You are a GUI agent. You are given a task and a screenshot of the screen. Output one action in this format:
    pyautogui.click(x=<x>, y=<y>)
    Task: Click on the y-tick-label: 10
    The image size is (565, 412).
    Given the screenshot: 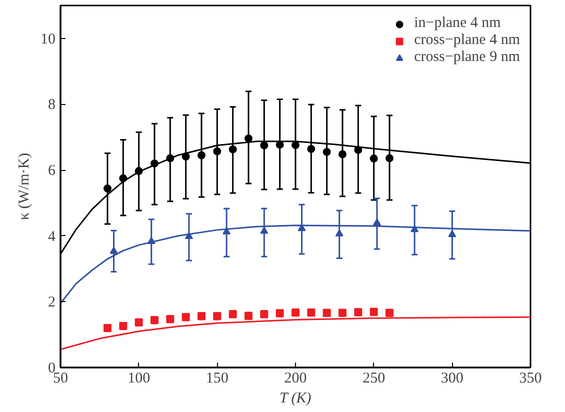 What is the action you would take?
    pyautogui.click(x=48, y=39)
    